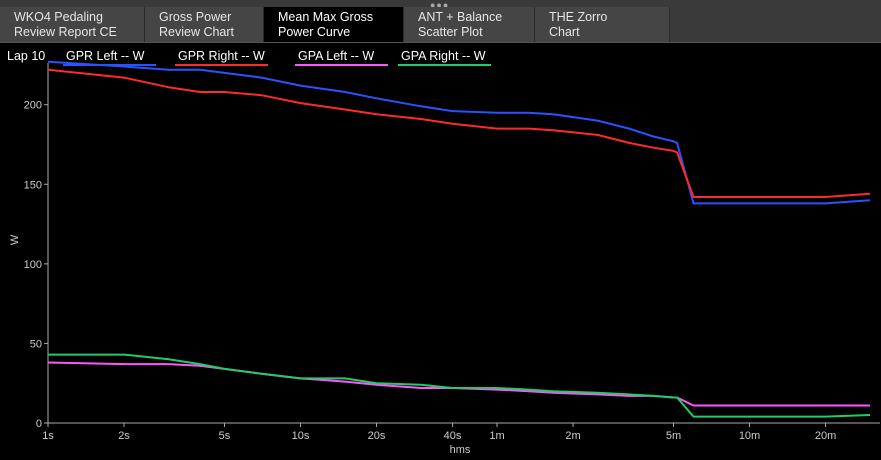 This screenshot has width=881, height=460. I want to click on tab-mean-max-gross: Mean Max Gross Power Curve, so click(334, 24).